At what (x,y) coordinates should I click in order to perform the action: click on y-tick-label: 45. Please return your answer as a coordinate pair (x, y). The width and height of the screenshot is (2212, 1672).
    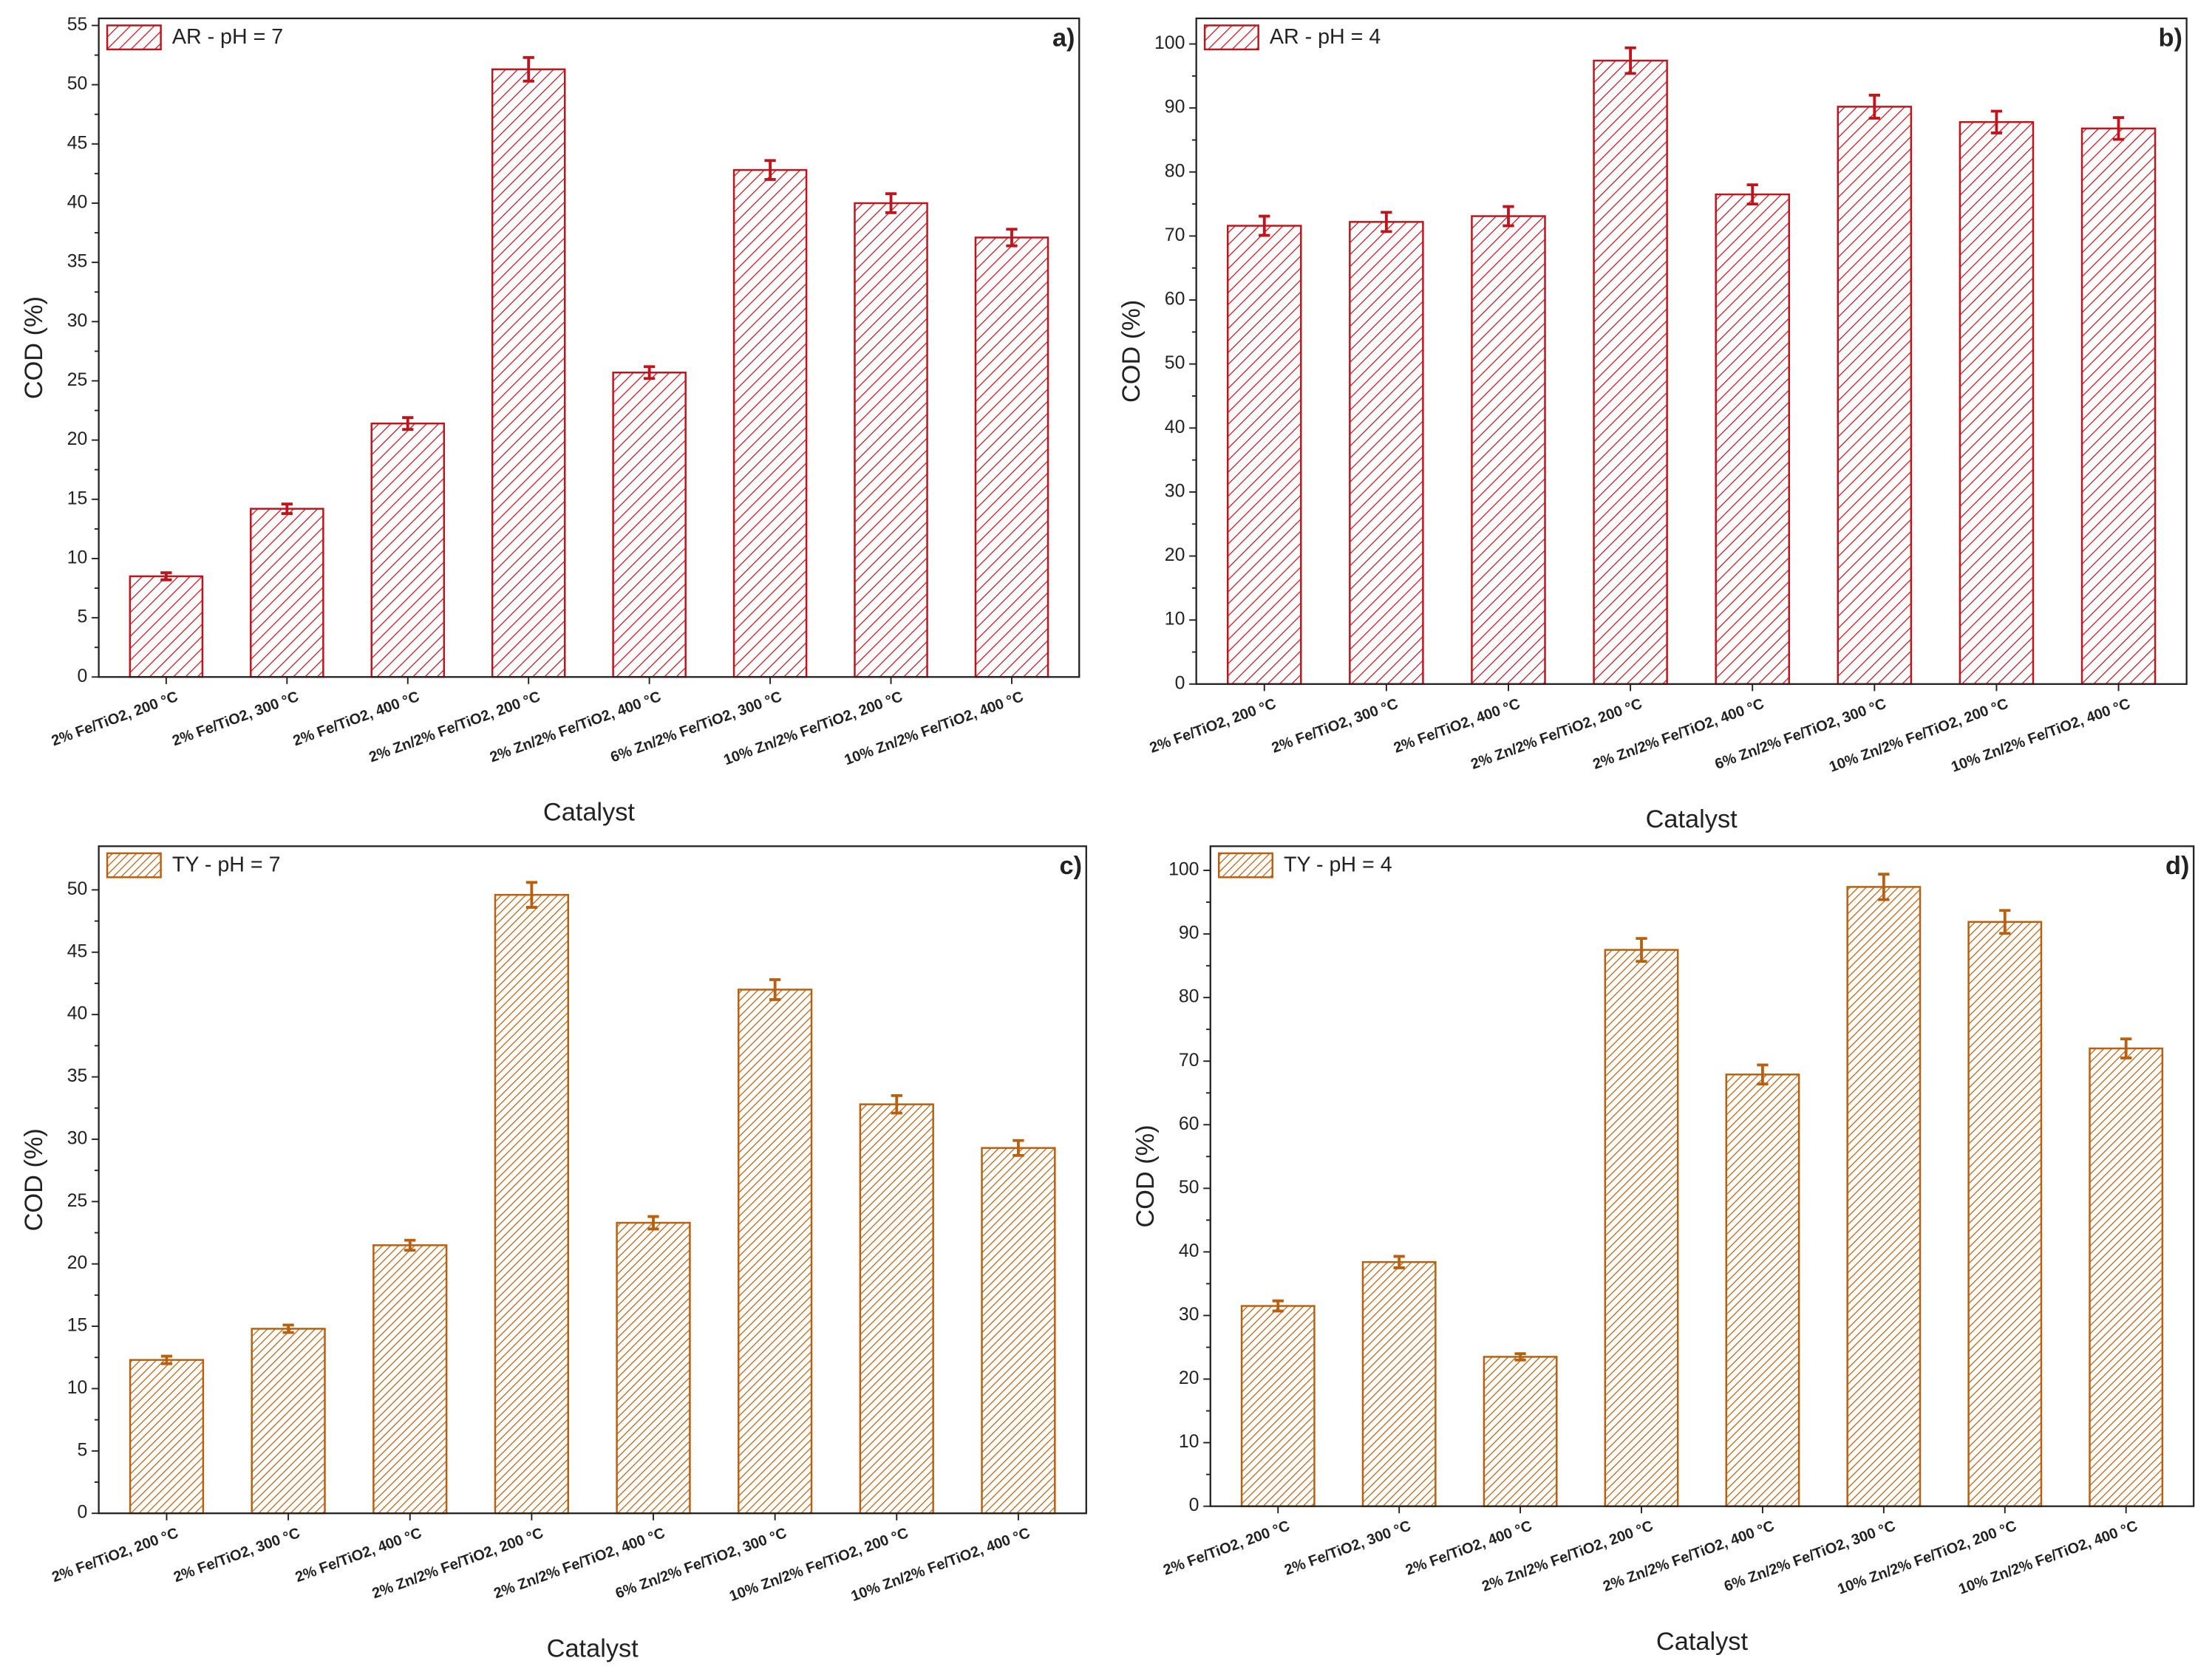
    Looking at the image, I should click on (77, 951).